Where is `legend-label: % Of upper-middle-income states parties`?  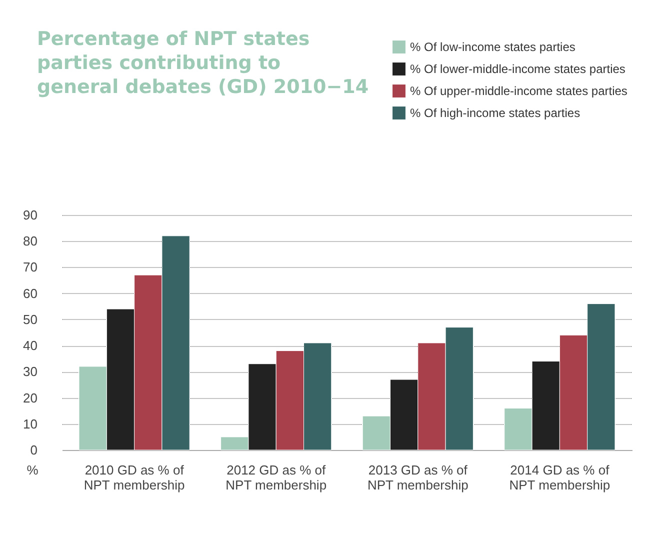 legend-label: % Of upper-middle-income states parties is located at coordinates (519, 91).